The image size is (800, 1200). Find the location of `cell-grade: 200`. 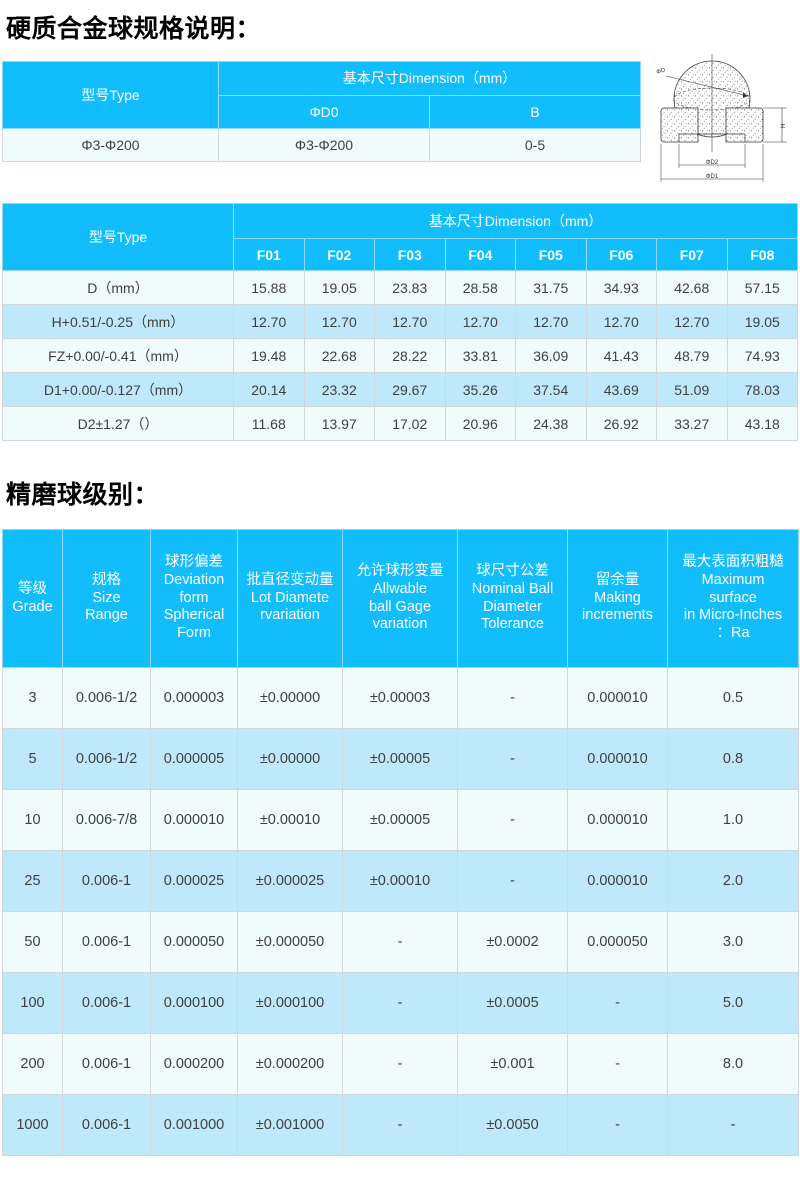

cell-grade: 200 is located at coordinates (32, 1064).